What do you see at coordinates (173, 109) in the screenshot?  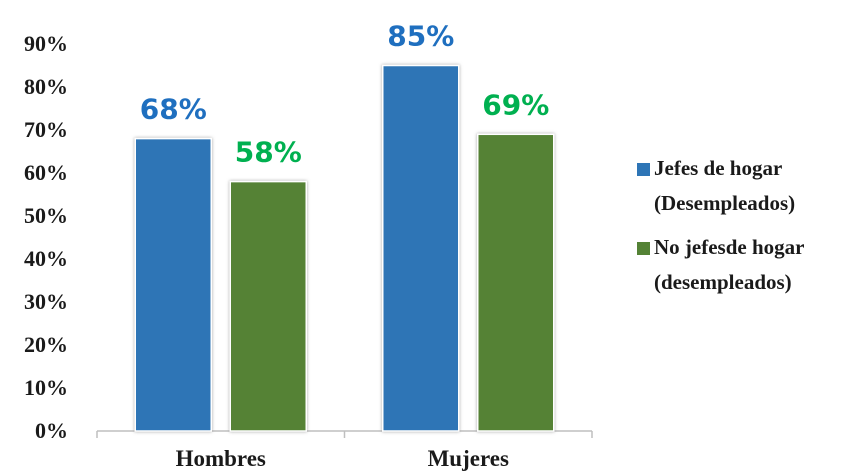 I see `data-label: 68%` at bounding box center [173, 109].